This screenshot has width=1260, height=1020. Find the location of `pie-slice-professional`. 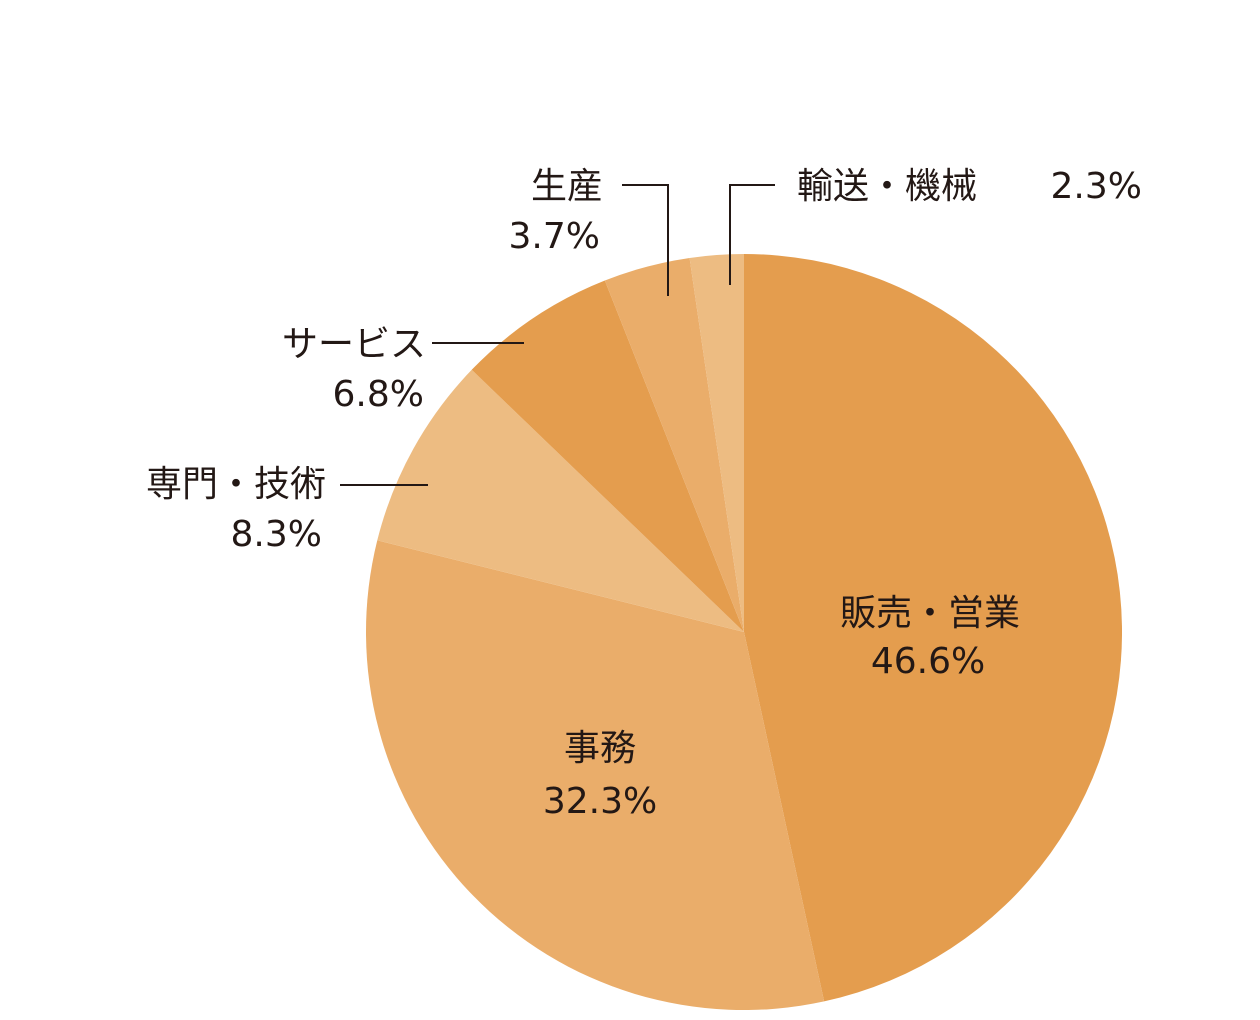

pie-slice-professional is located at coordinates (560, 500).